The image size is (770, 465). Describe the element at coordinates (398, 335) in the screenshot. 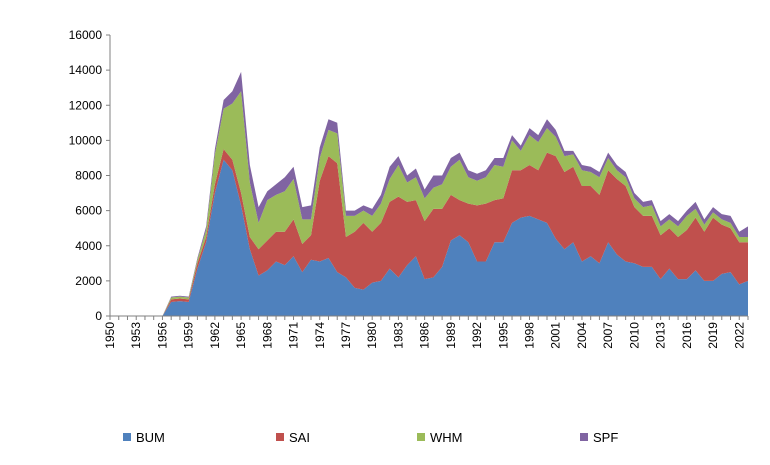

I see `x-tick-label: 1983` at that location.